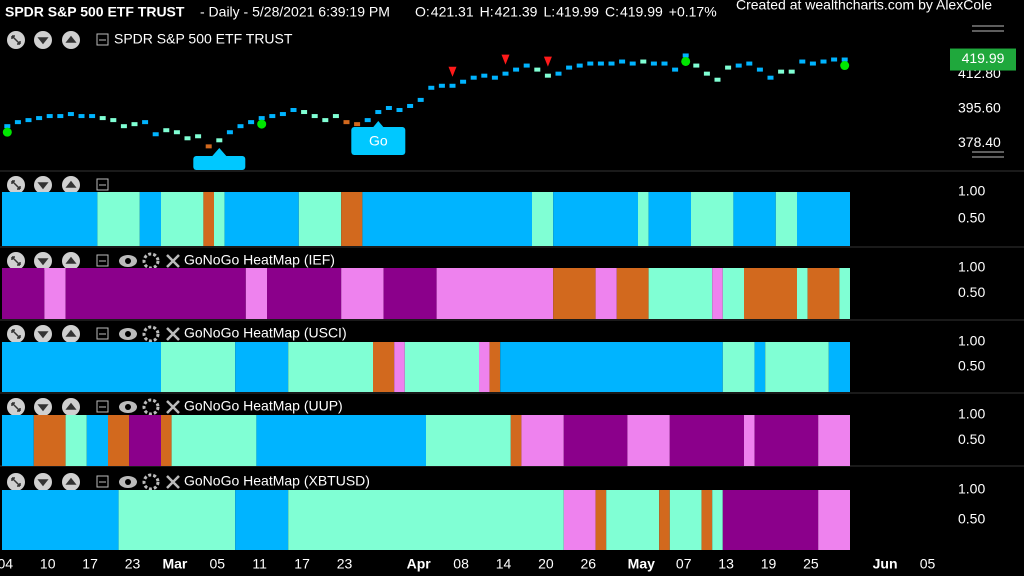 This screenshot has width=1024, height=576. Describe the element at coordinates (174, 564) in the screenshot. I see `x-tick-label: Mar` at that location.